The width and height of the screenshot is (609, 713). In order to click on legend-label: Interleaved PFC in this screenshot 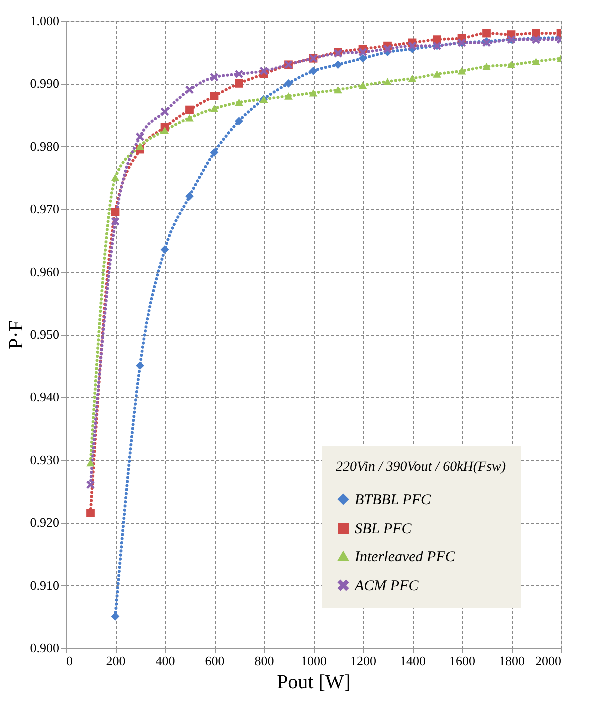, I will do `click(405, 558)`.